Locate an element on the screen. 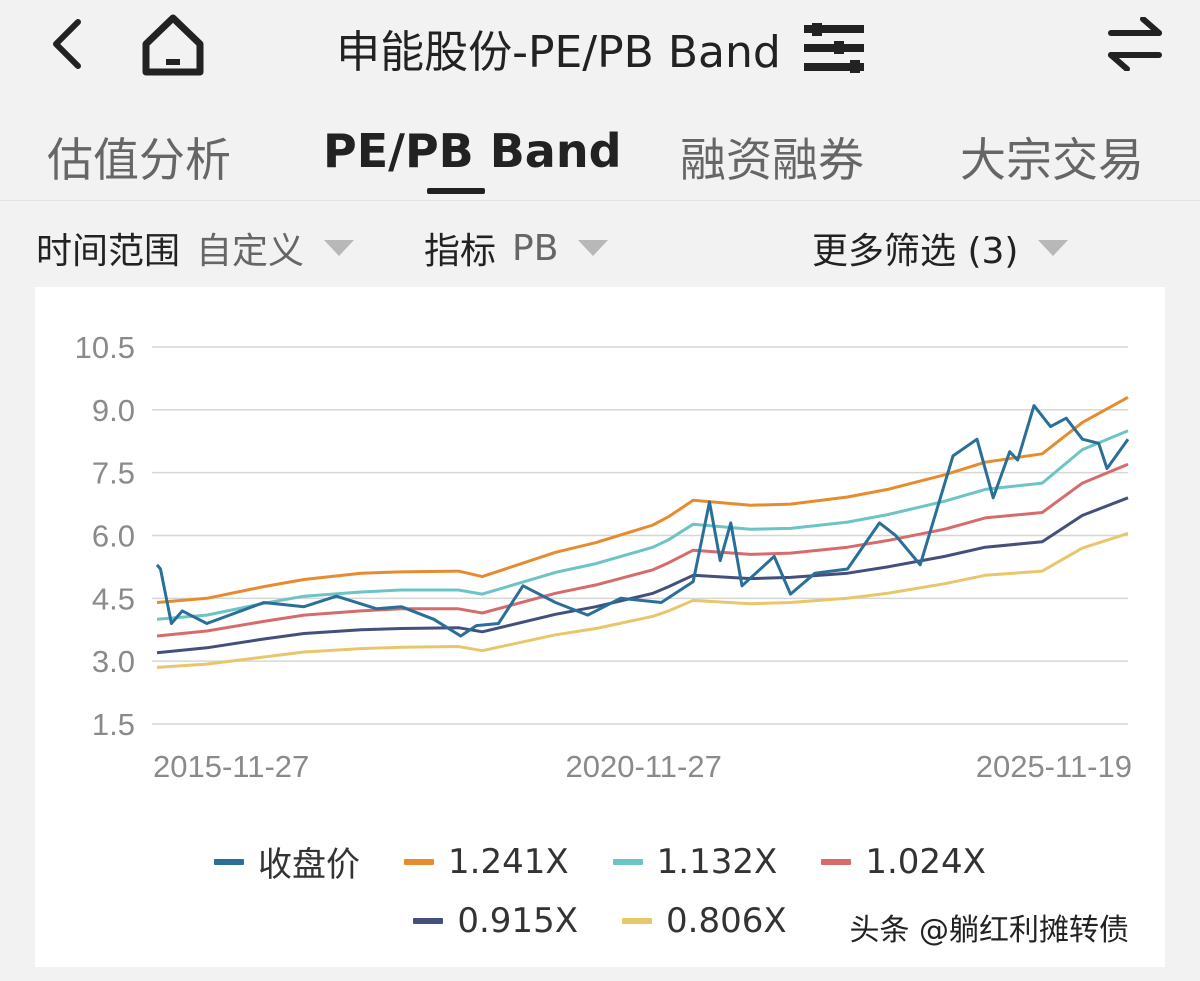 Image resolution: width=1200 pixels, height=981 pixels. tab-valuation: 估值分析 is located at coordinates (139, 160).